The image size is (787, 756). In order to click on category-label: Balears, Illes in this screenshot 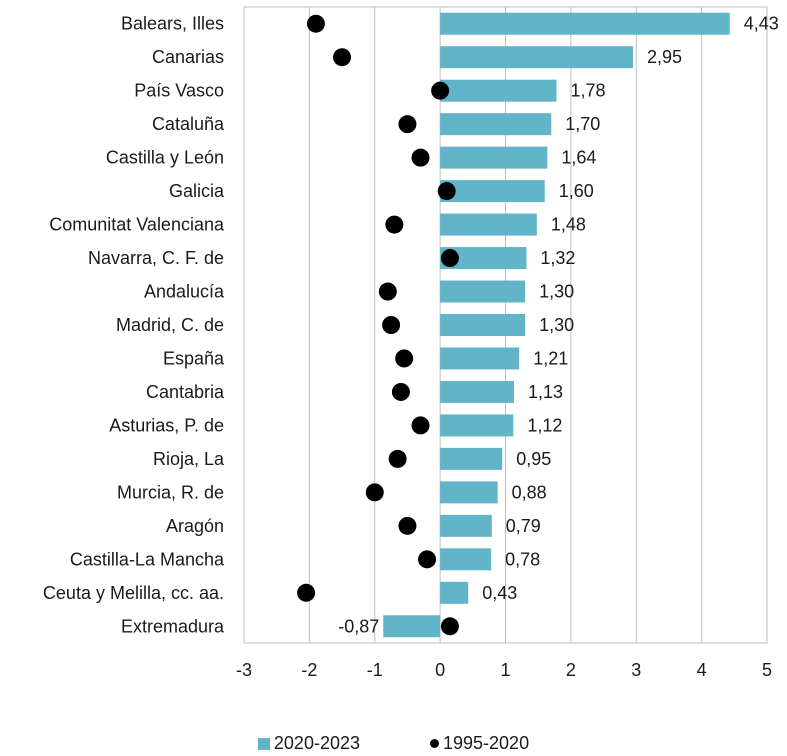, I will do `click(172, 24)`.